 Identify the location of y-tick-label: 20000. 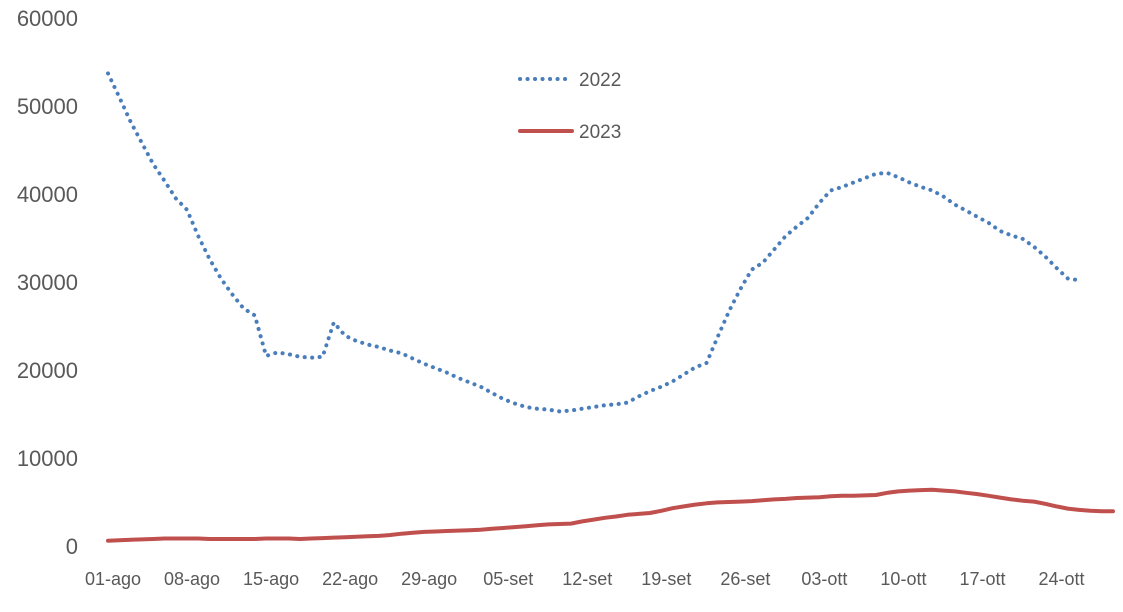
(47, 370).